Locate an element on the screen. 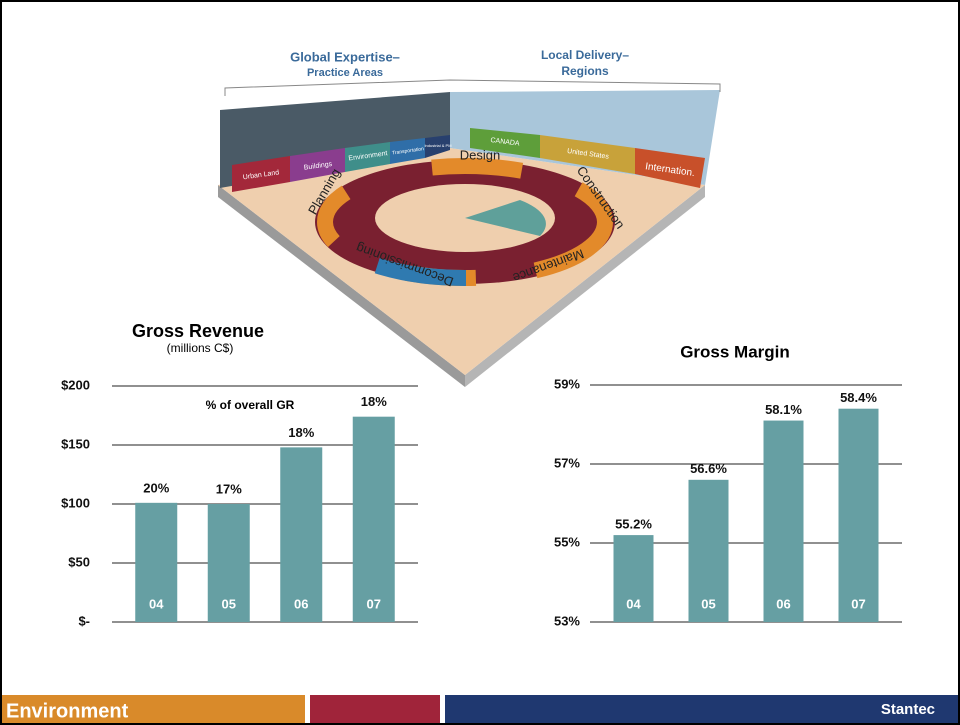 The image size is (960, 725). y-tick-label: $150 is located at coordinates (75, 443).